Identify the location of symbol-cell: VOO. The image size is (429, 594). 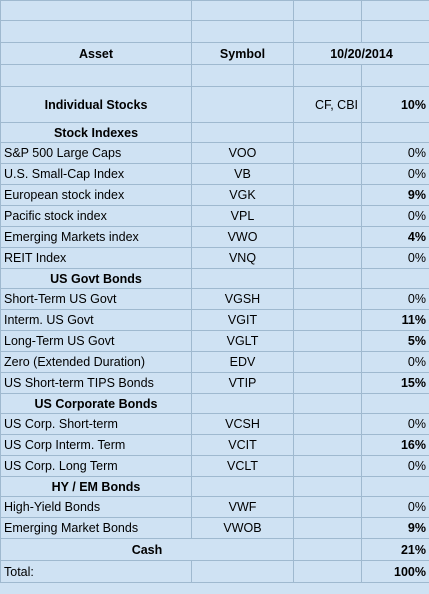
(242, 153).